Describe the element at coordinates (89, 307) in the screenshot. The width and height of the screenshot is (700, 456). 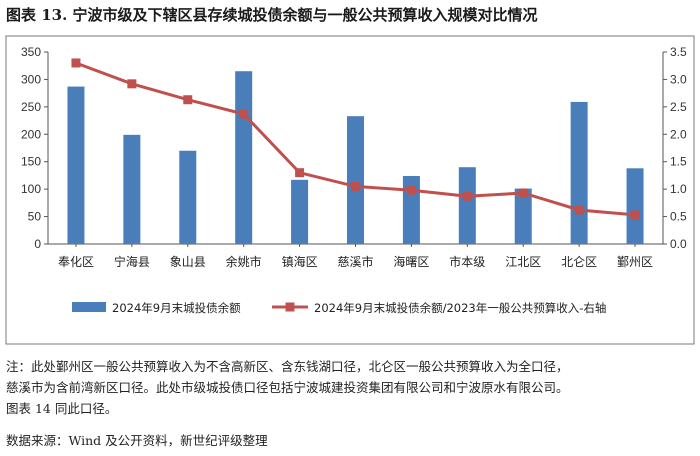
I see `legend-bar-swatch` at that location.